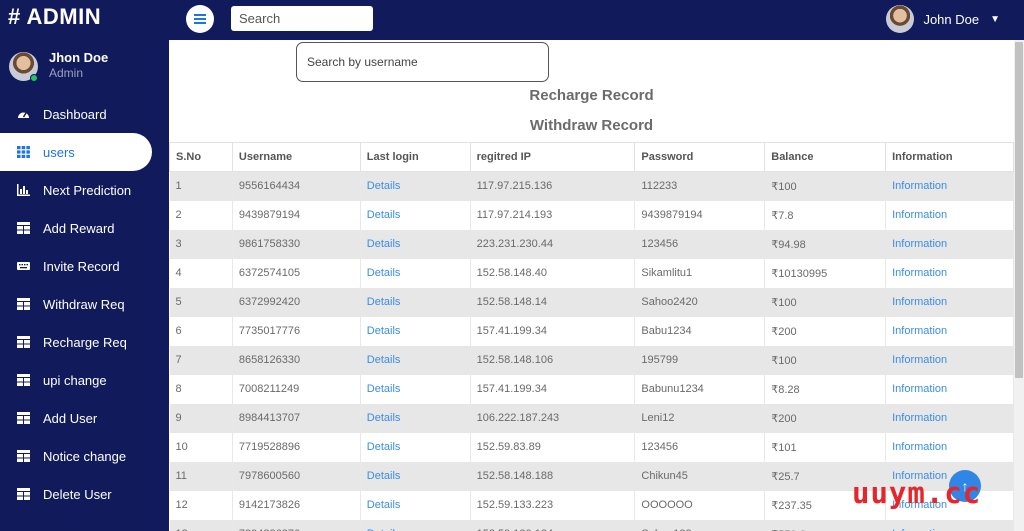 The image size is (1024, 531). What do you see at coordinates (700, 418) in the screenshot?
I see `table-cell: Leni12` at bounding box center [700, 418].